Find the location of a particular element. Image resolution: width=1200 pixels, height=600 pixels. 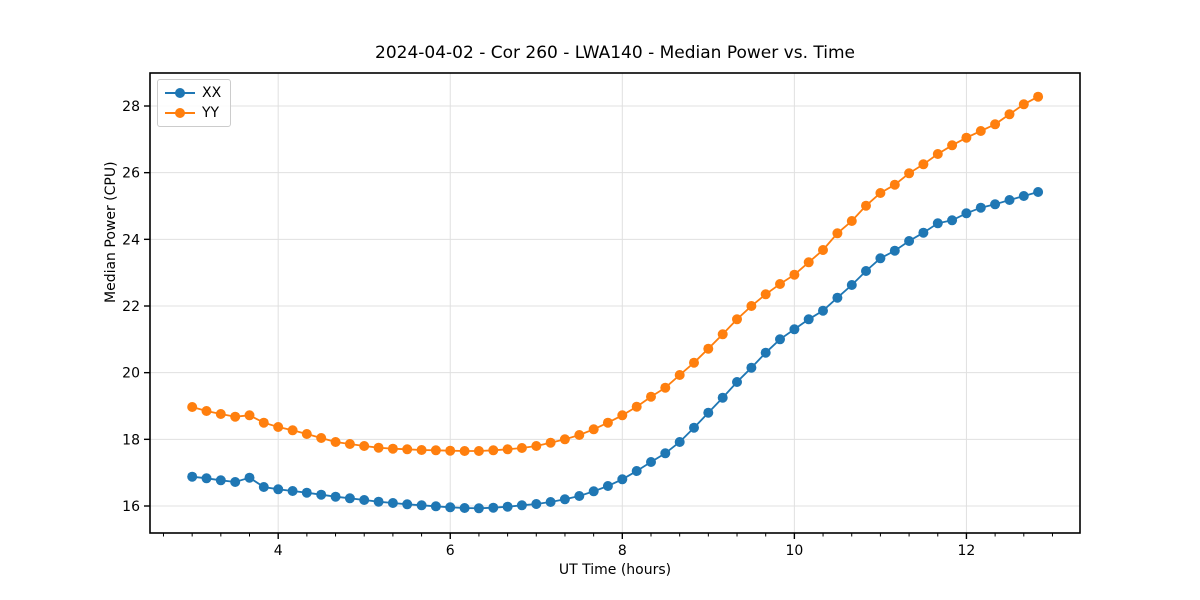

y-tick-label: 16 is located at coordinates (131, 507).